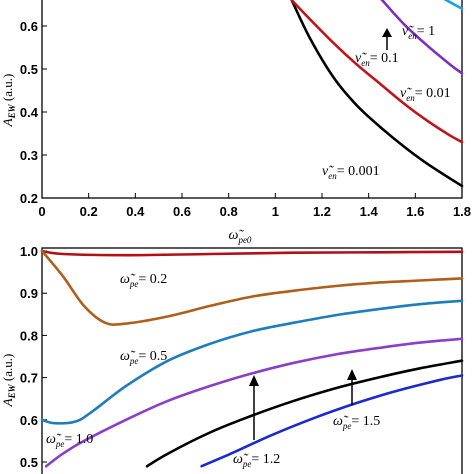  What do you see at coordinates (351, 172) in the screenshot?
I see `annotation-nu-0.001: ν̃en= 0.001` at bounding box center [351, 172].